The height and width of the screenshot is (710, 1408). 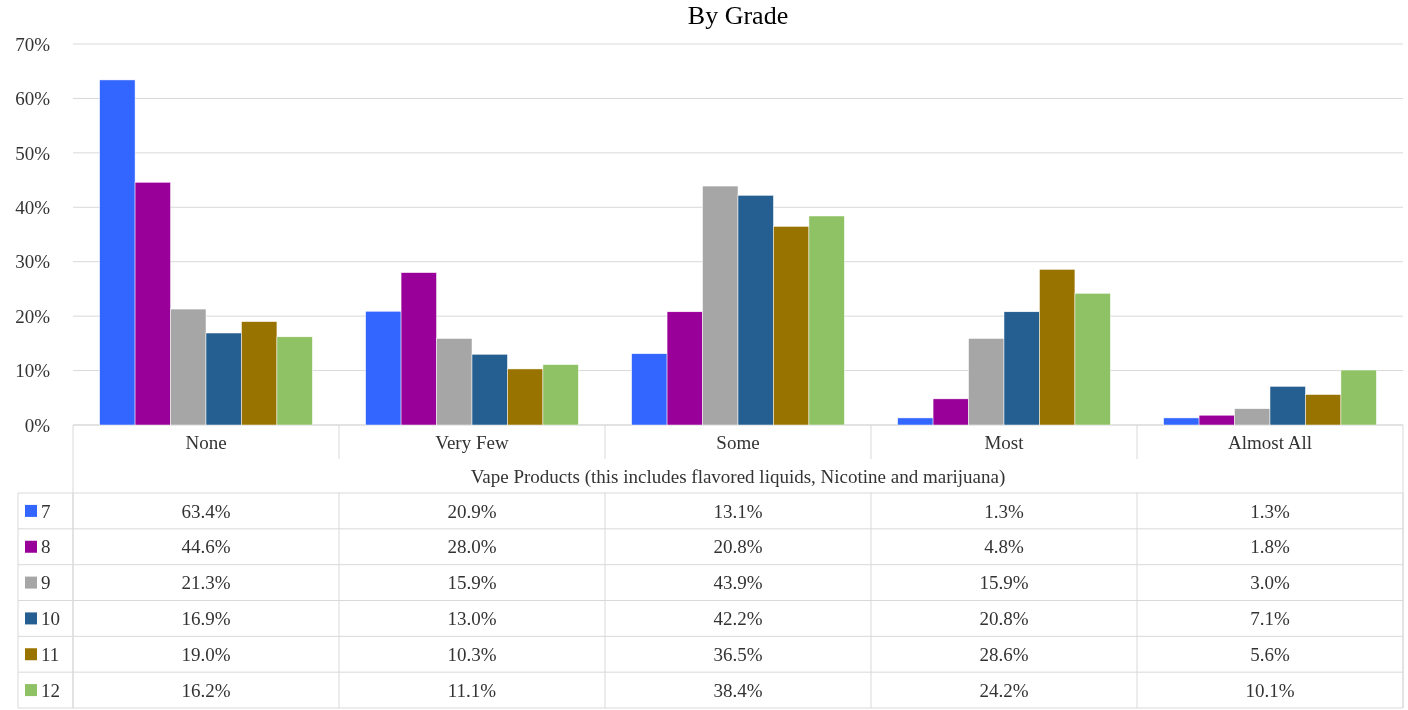 What do you see at coordinates (472, 654) in the screenshot?
I see `data-label: 10.3%` at bounding box center [472, 654].